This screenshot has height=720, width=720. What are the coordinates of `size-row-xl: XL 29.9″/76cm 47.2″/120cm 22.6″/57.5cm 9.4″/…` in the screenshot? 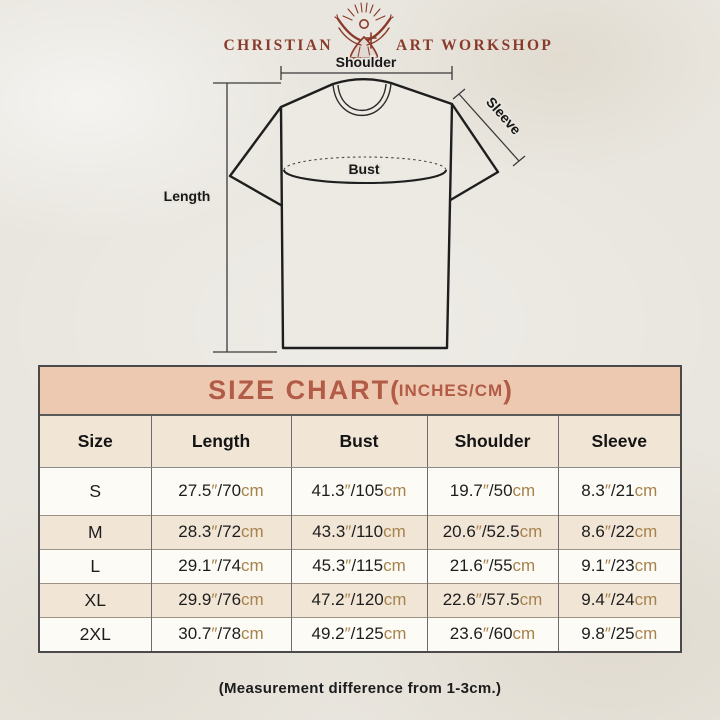 It's located at (360, 599).